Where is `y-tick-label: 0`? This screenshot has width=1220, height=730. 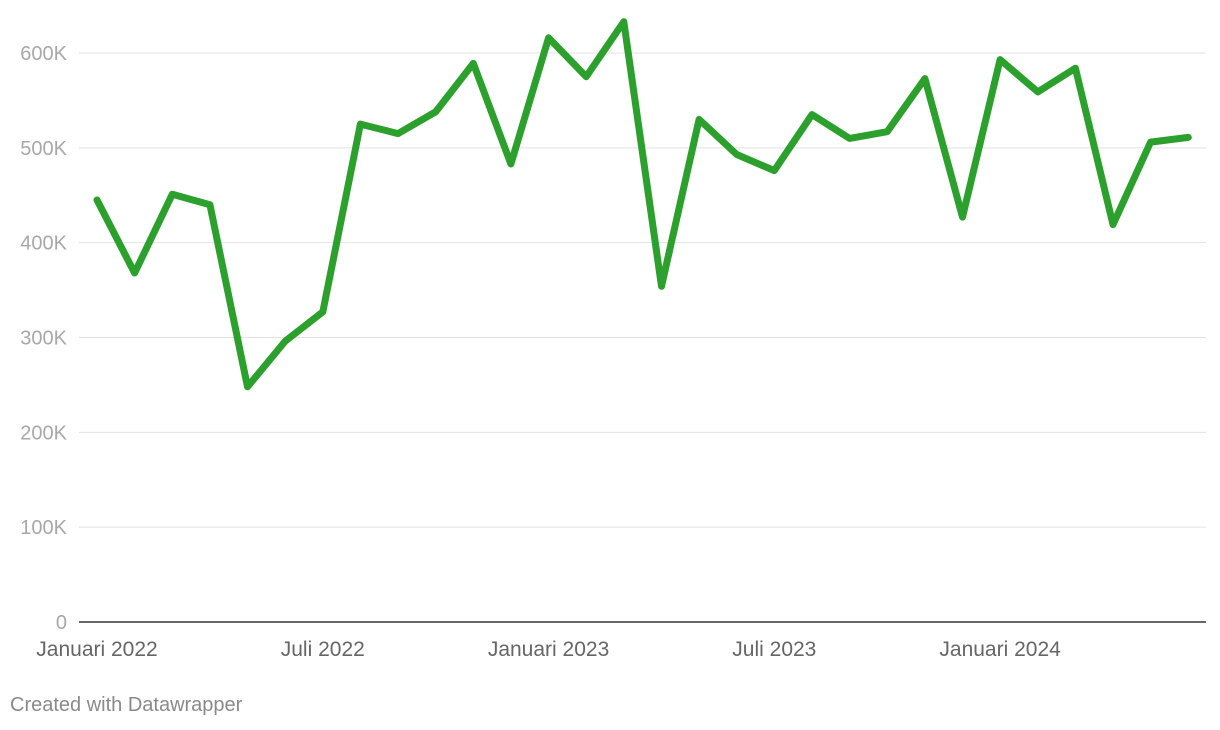
y-tick-label: 0 is located at coordinates (61, 623).